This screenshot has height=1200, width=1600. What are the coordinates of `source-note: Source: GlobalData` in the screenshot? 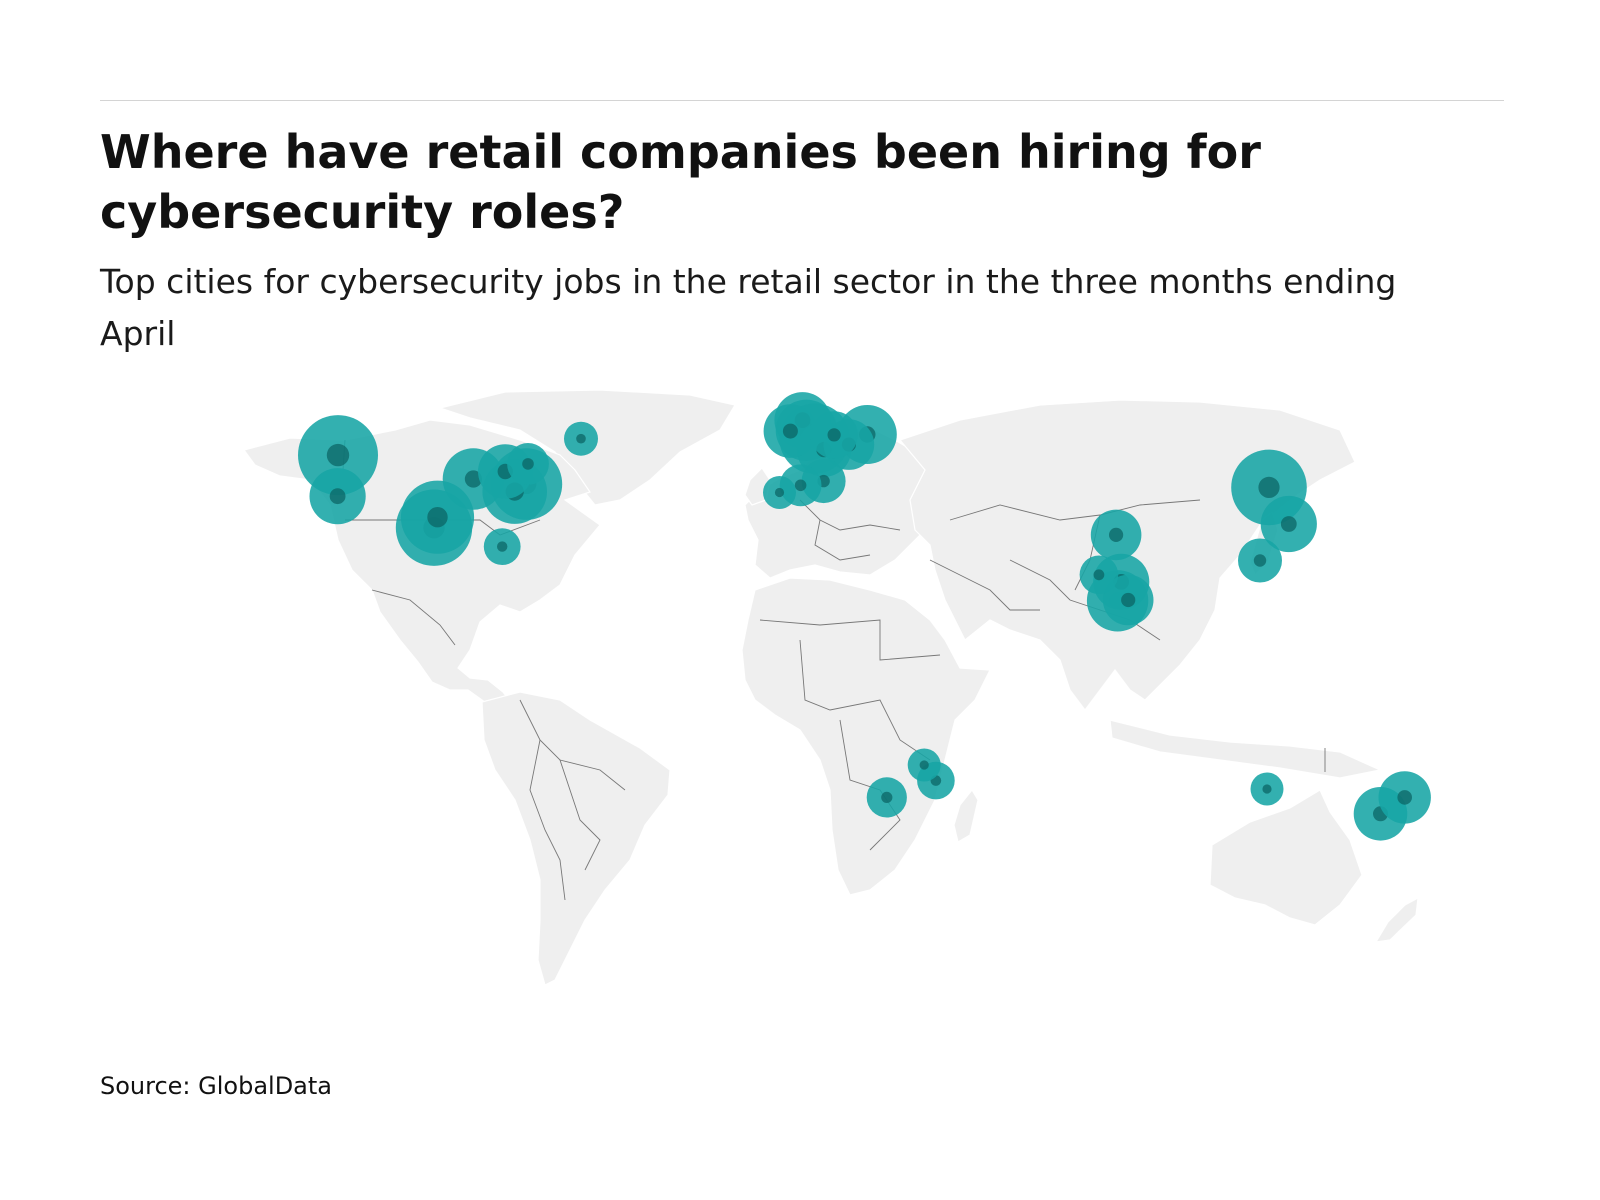 It's located at (216, 1086).